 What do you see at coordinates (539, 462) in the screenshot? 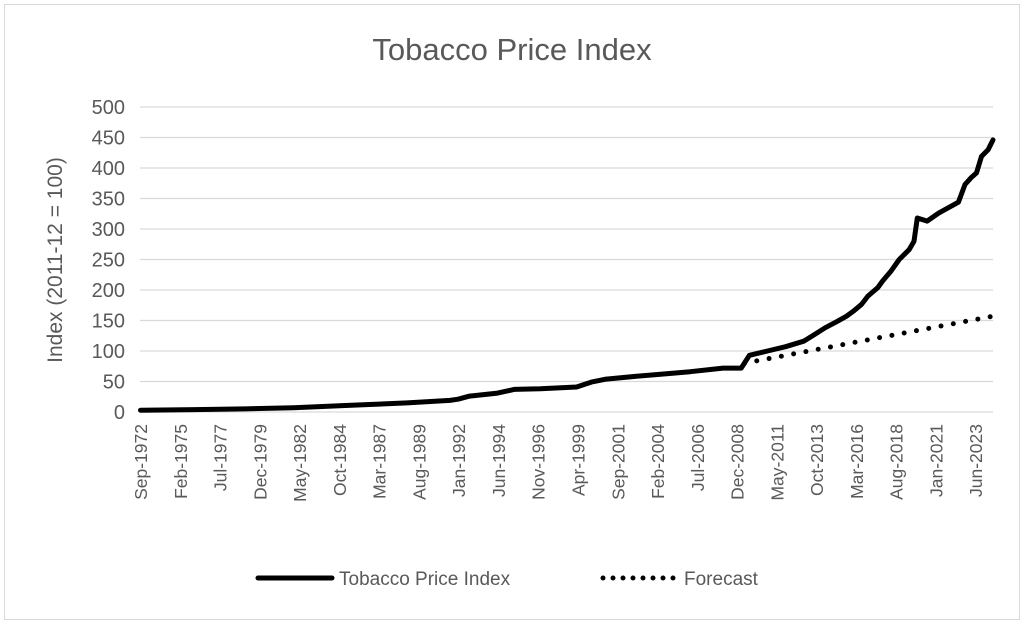
I see `x-tick-label: Nov-1996` at bounding box center [539, 462].